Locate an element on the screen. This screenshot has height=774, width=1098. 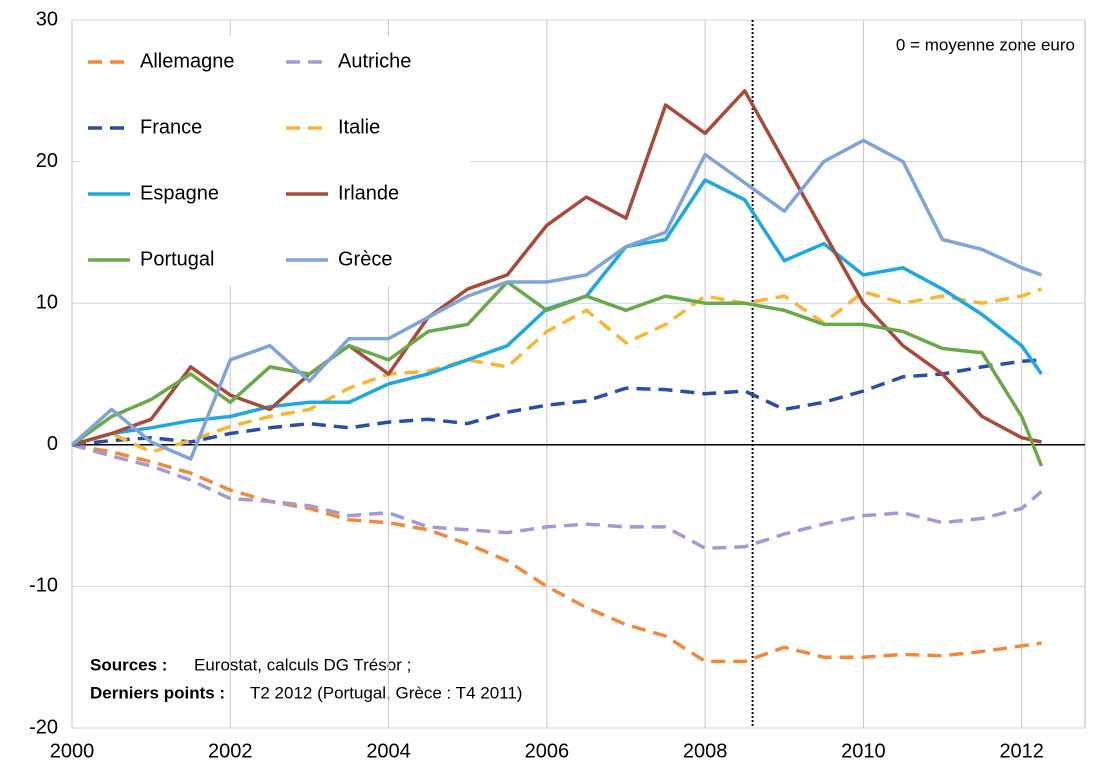
x-tick-label: 2000 is located at coordinates (72, 751).